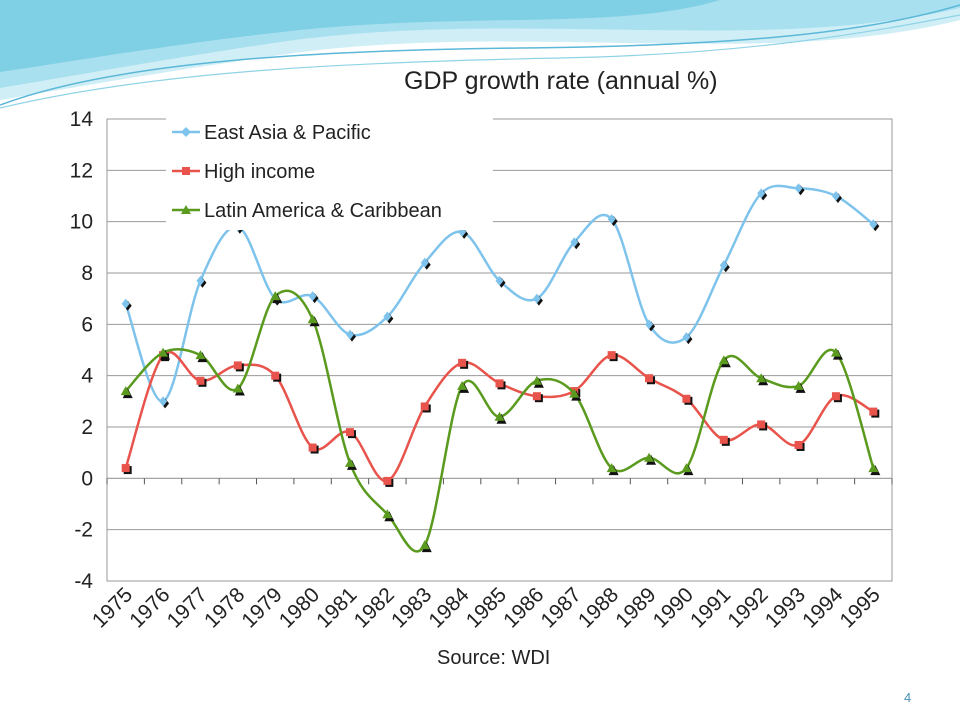 The image size is (960, 720). What do you see at coordinates (83, 581) in the screenshot?
I see `y-tick-label: -4` at bounding box center [83, 581].